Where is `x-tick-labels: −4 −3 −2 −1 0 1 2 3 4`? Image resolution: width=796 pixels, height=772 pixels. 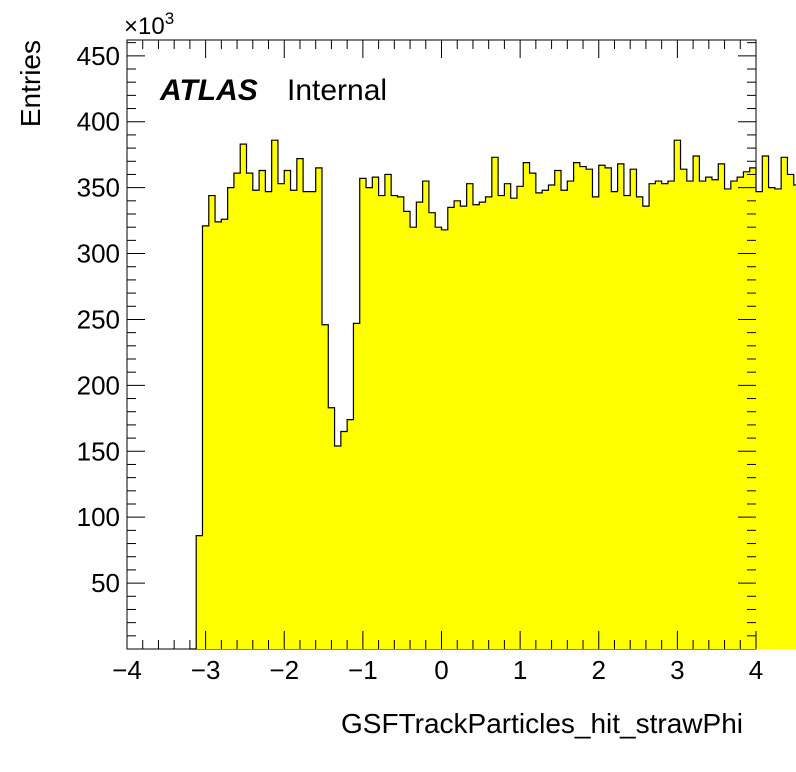 x-tick-labels: −4 −3 −2 −1 0 1 2 3 4 is located at coordinates (437, 670).